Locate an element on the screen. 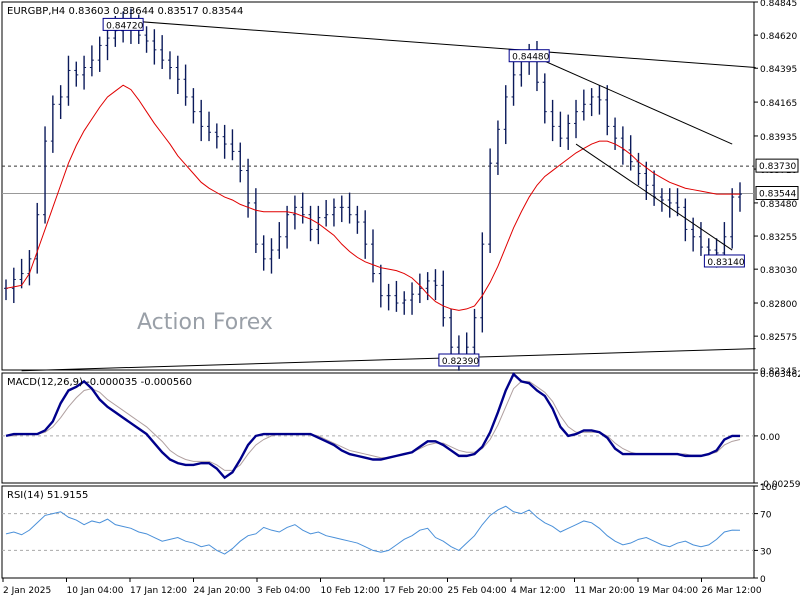 Image resolution: width=800 pixels, height=600 pixels. macd-axis-tick-label: 0.003462 is located at coordinates (780, 375).